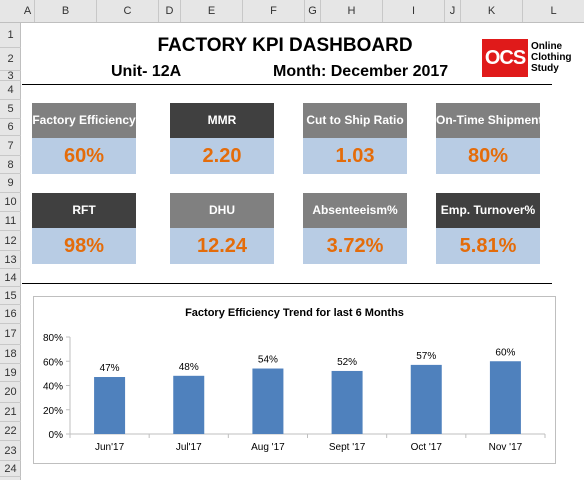 Image resolution: width=584 pixels, height=480 pixels. What do you see at coordinates (222, 156) in the screenshot?
I see `kpi-value: 2.20` at bounding box center [222, 156].